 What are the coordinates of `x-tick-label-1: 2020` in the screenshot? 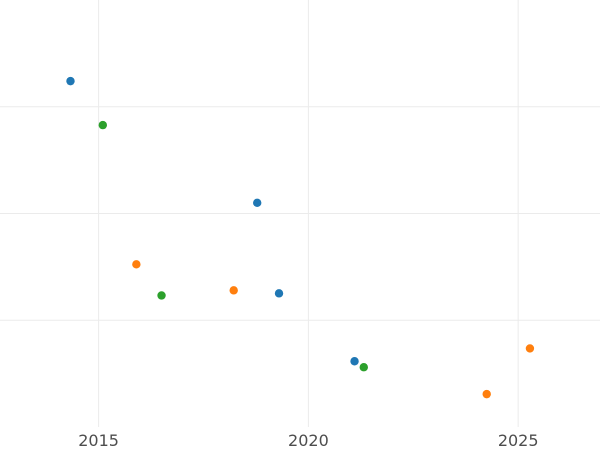 It's located at (308, 440).